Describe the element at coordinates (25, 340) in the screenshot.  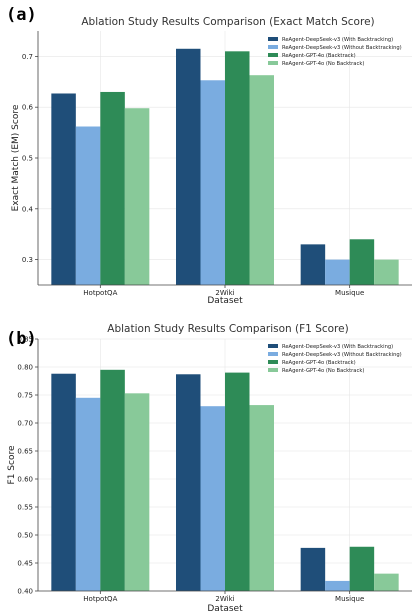
I see `y-tick-label: 0.85` at that location.